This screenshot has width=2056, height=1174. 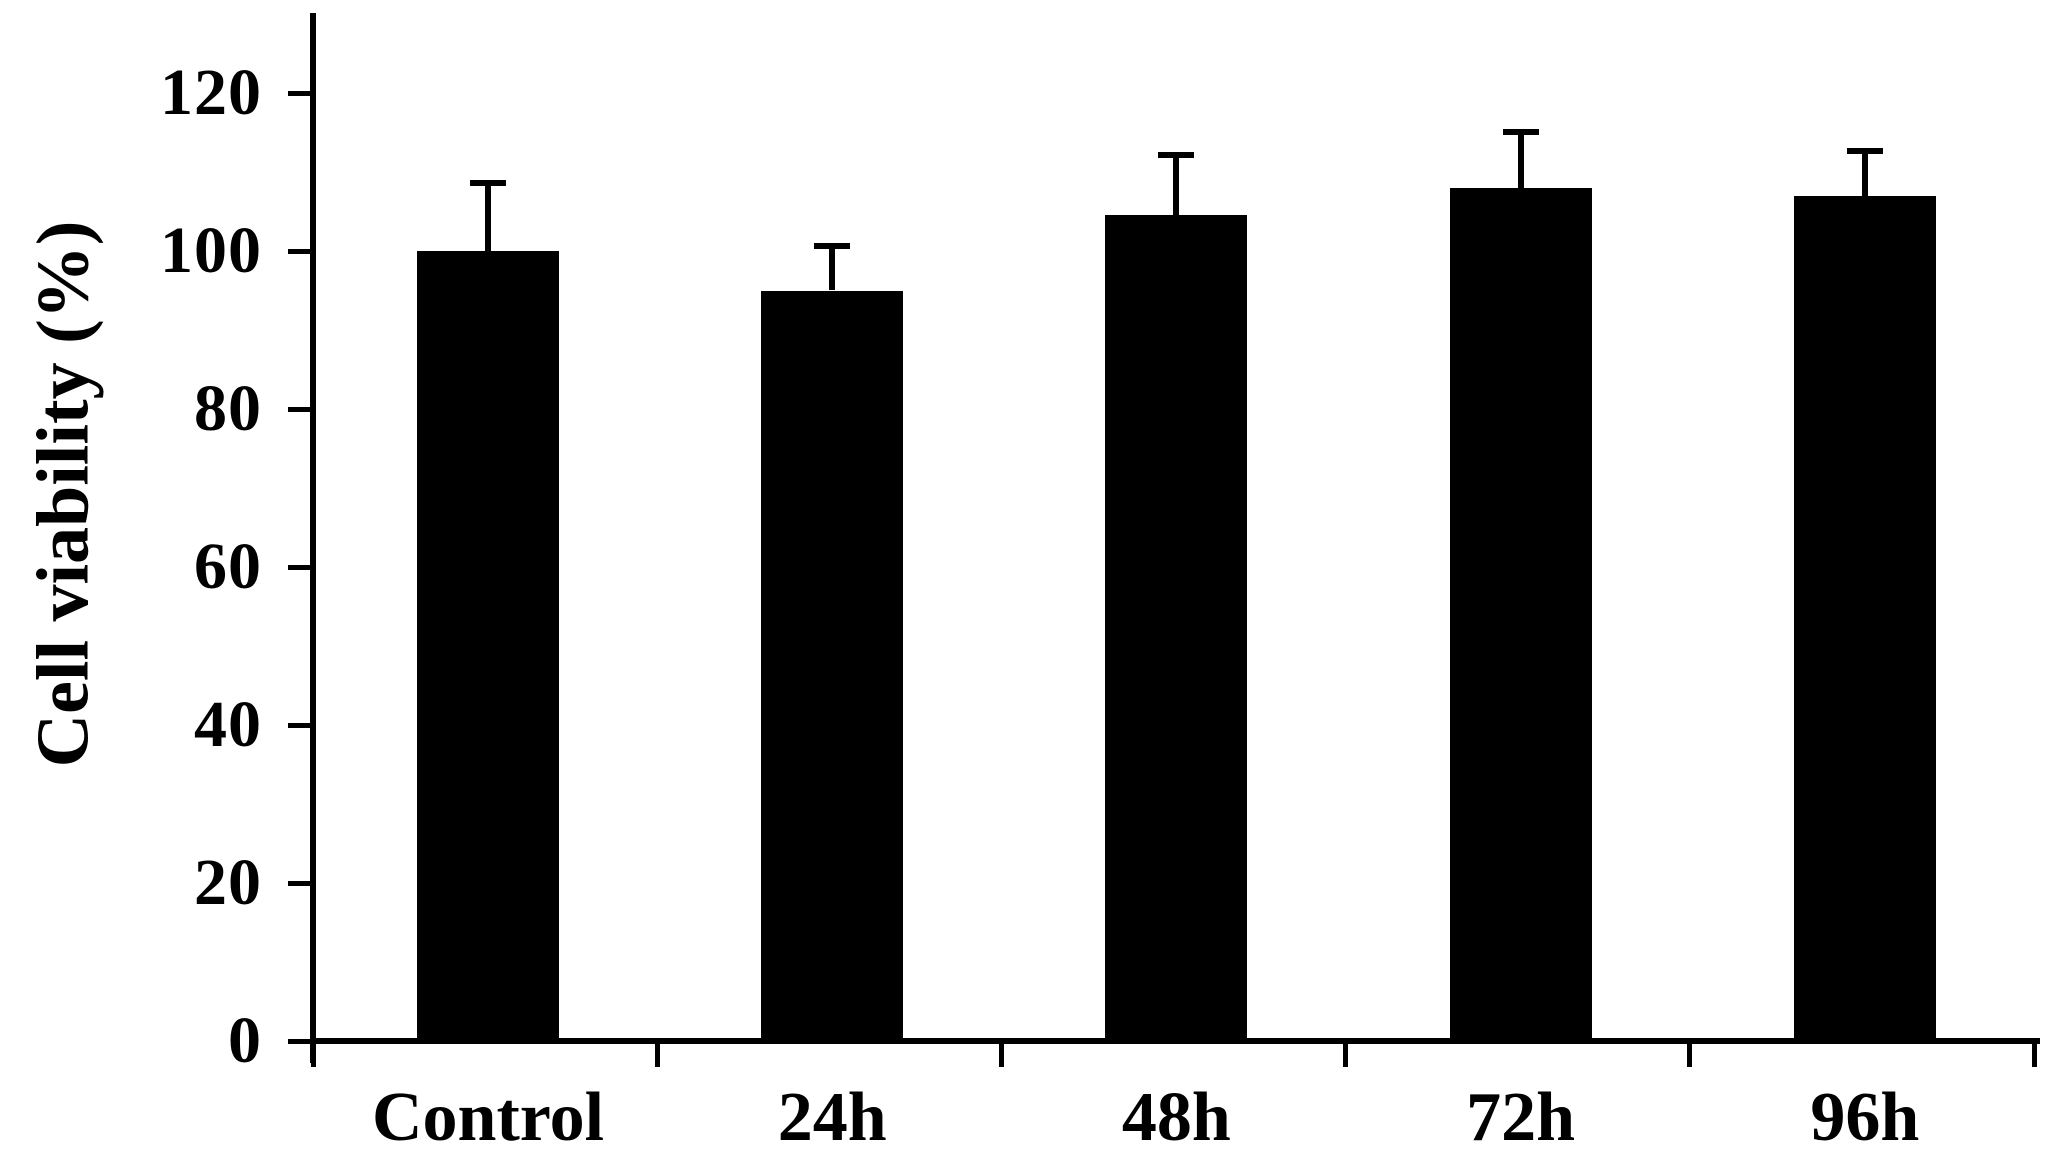 What do you see at coordinates (488, 646) in the screenshot?
I see `bar-control` at bounding box center [488, 646].